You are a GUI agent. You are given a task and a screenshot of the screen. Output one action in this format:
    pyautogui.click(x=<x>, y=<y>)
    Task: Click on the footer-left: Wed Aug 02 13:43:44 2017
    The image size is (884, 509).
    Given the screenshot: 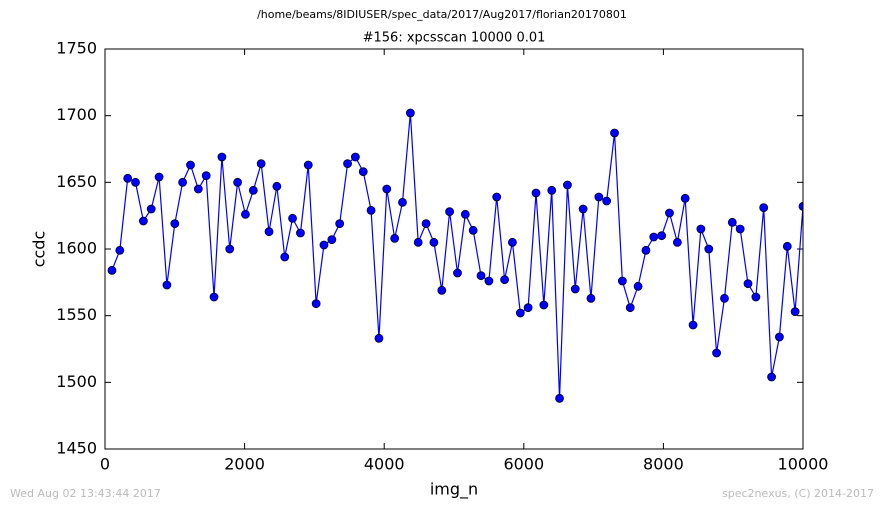 What is the action you would take?
    pyautogui.click(x=85, y=493)
    